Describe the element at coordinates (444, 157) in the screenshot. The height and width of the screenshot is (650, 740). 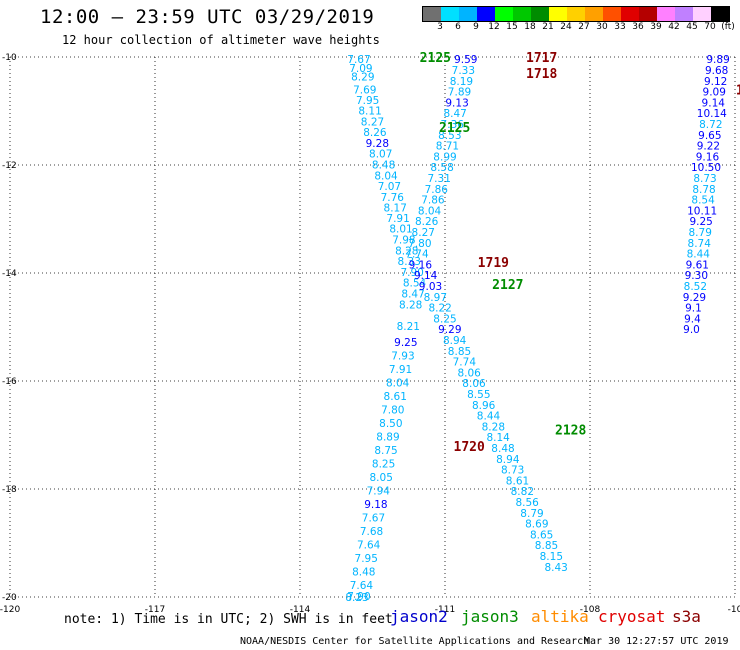
I see `wave-height-point: 8.99` at that location.